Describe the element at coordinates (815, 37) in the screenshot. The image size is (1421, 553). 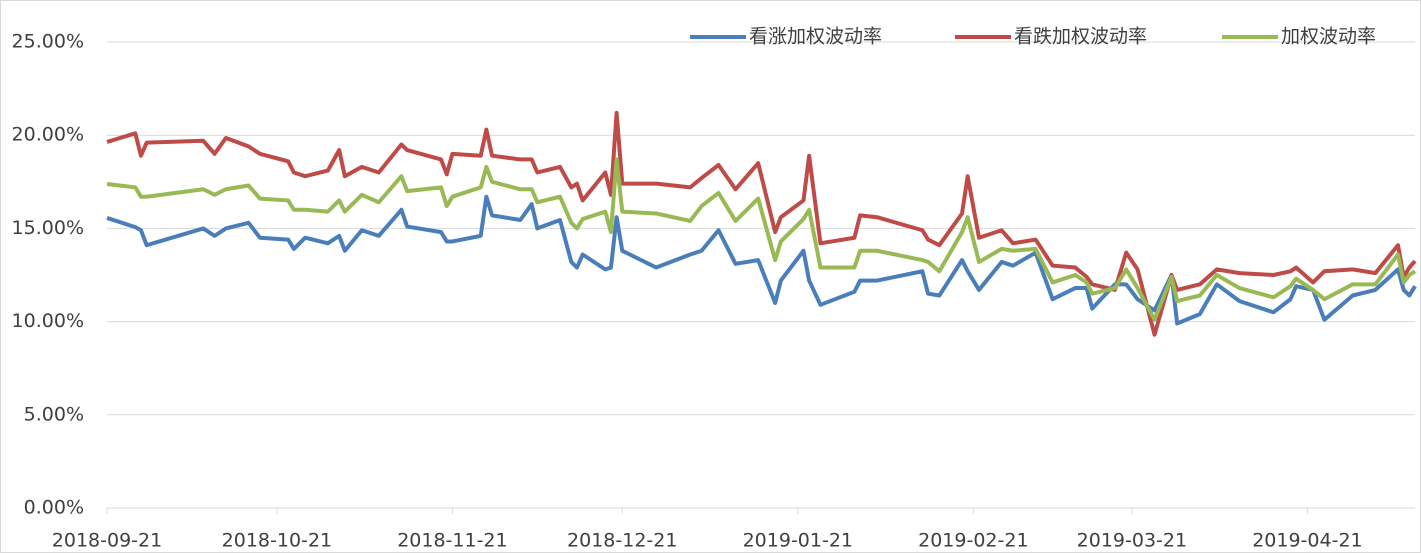
I see `legend-label: 看涨加权波动率` at that location.